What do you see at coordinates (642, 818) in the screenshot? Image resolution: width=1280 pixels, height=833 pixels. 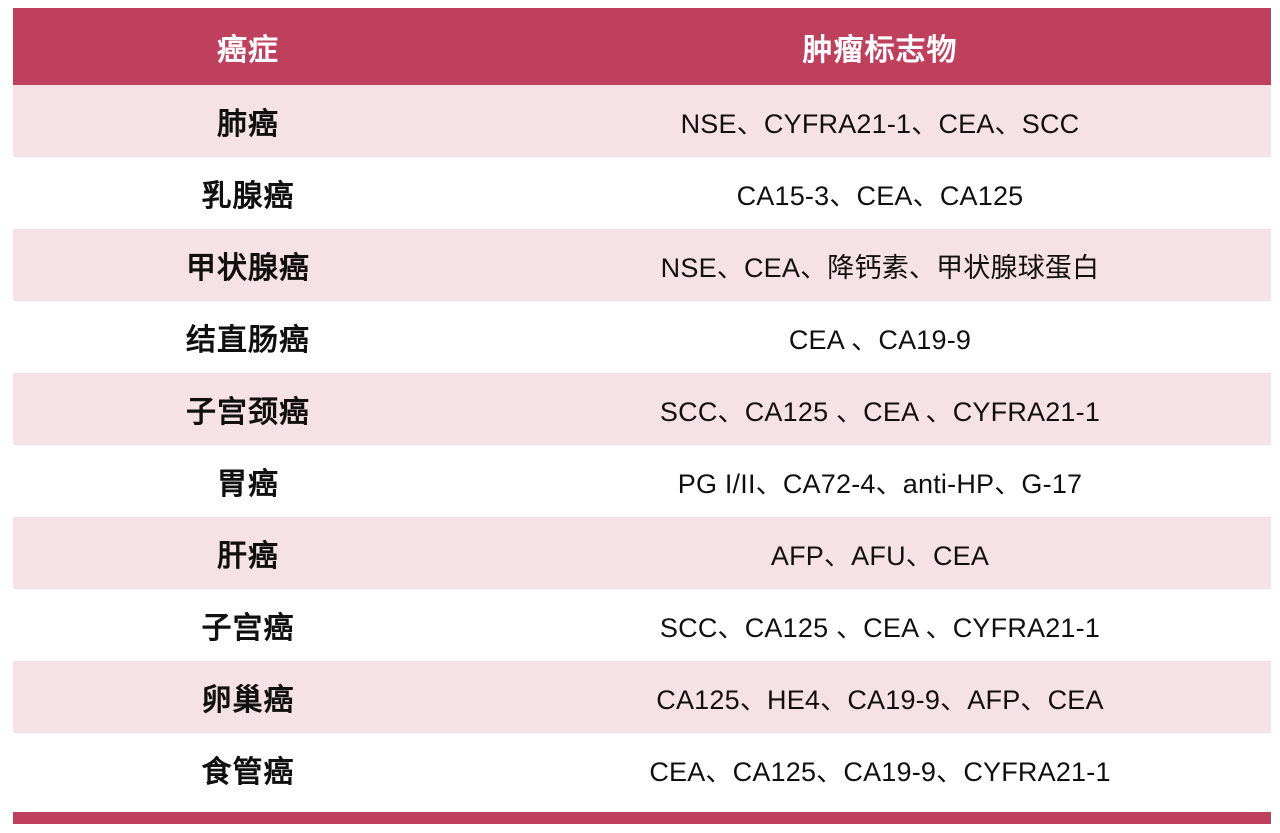 I see `table-bottom-rule` at bounding box center [642, 818].